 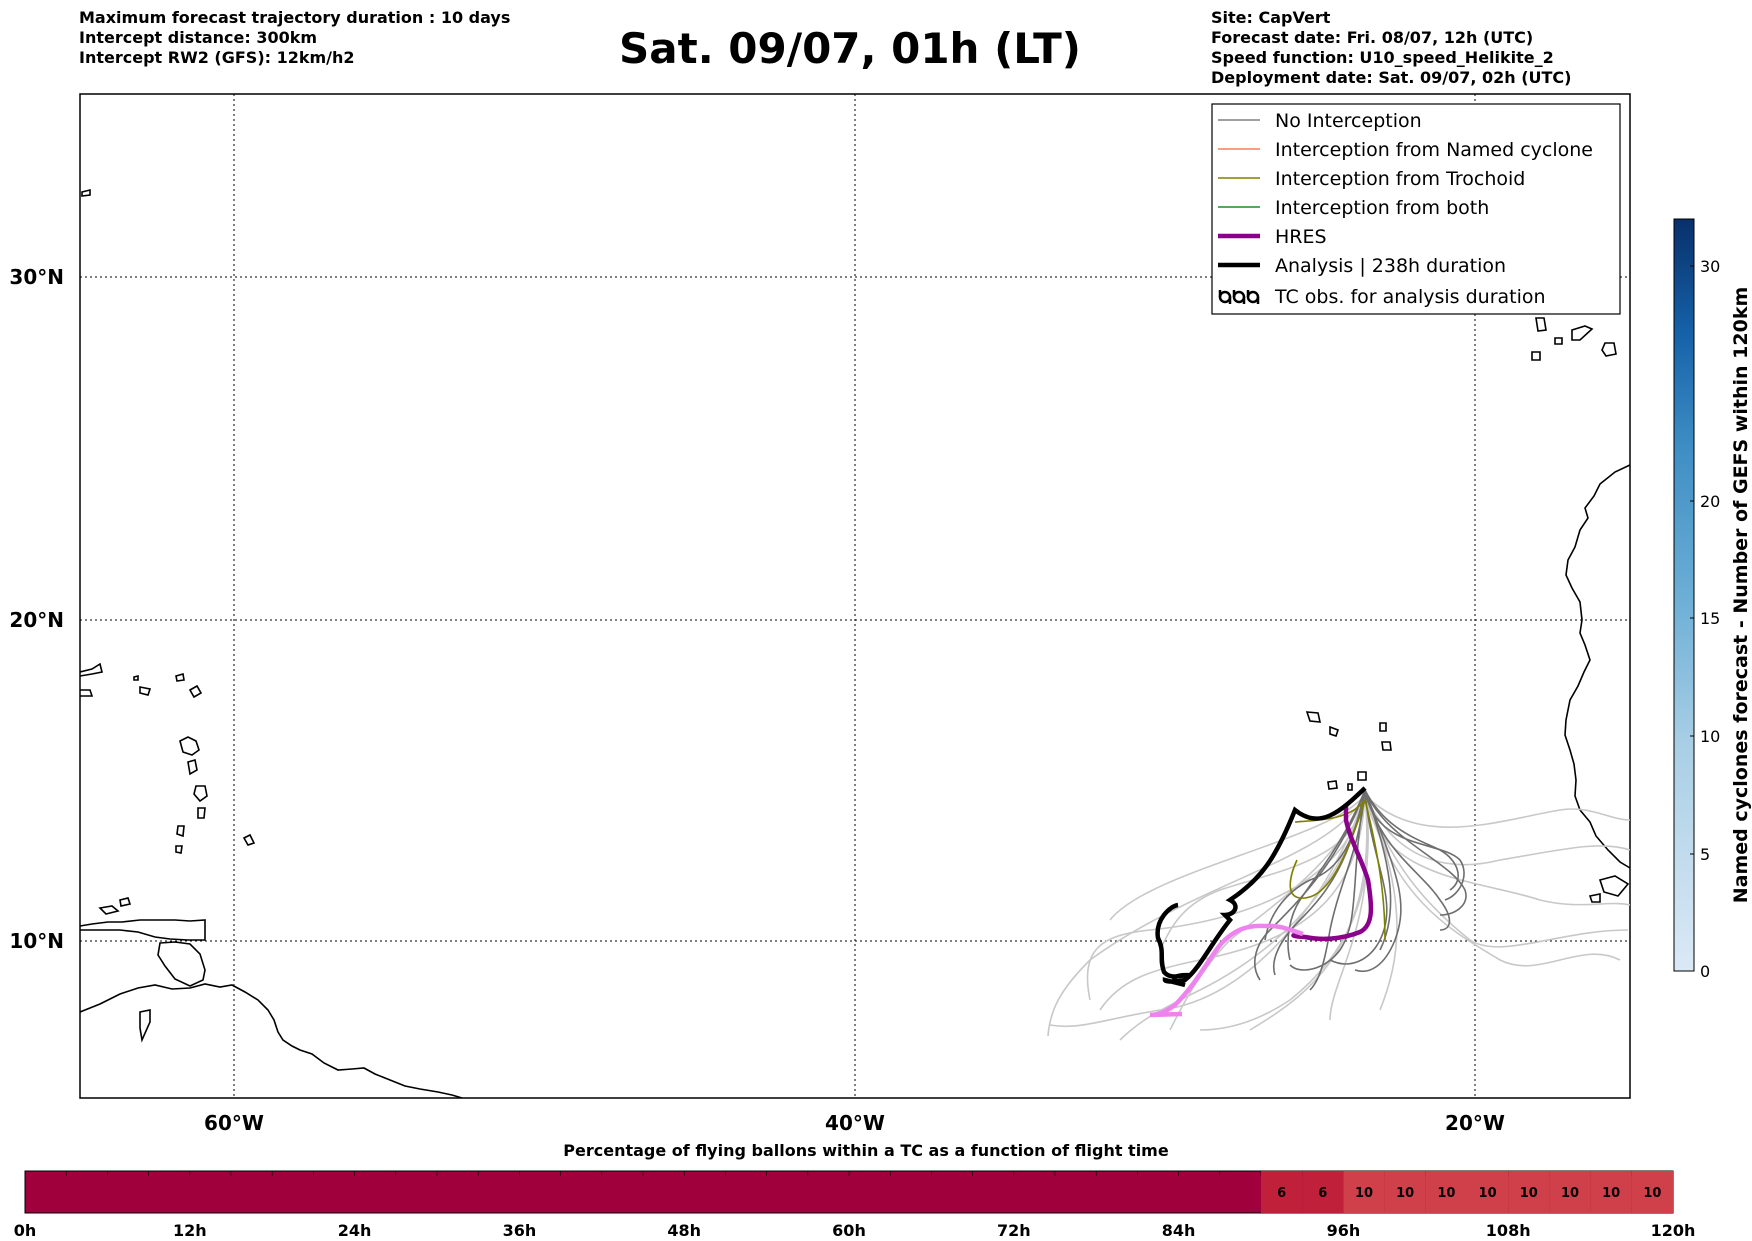 I want to click on legend-label: Interception from Named cyclone, so click(x=1434, y=150).